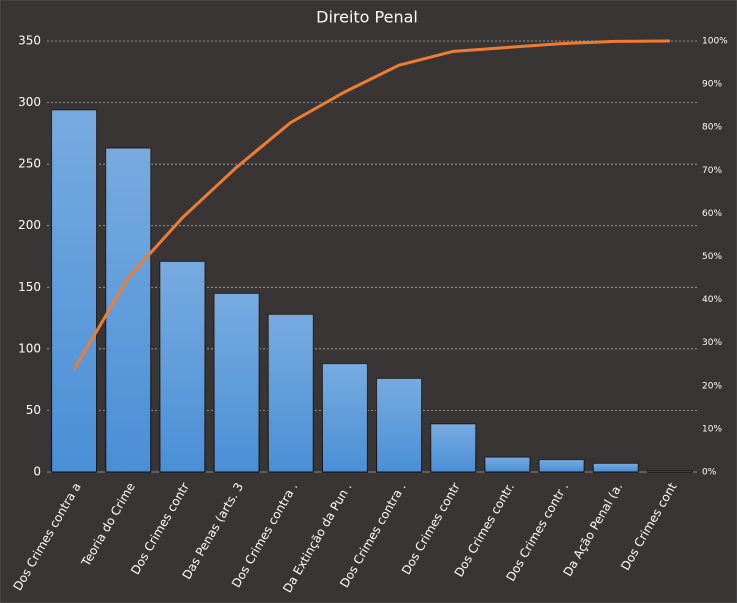 The height and width of the screenshot is (603, 737). Describe the element at coordinates (29, 102) in the screenshot. I see `y-tick-label: 300` at that location.